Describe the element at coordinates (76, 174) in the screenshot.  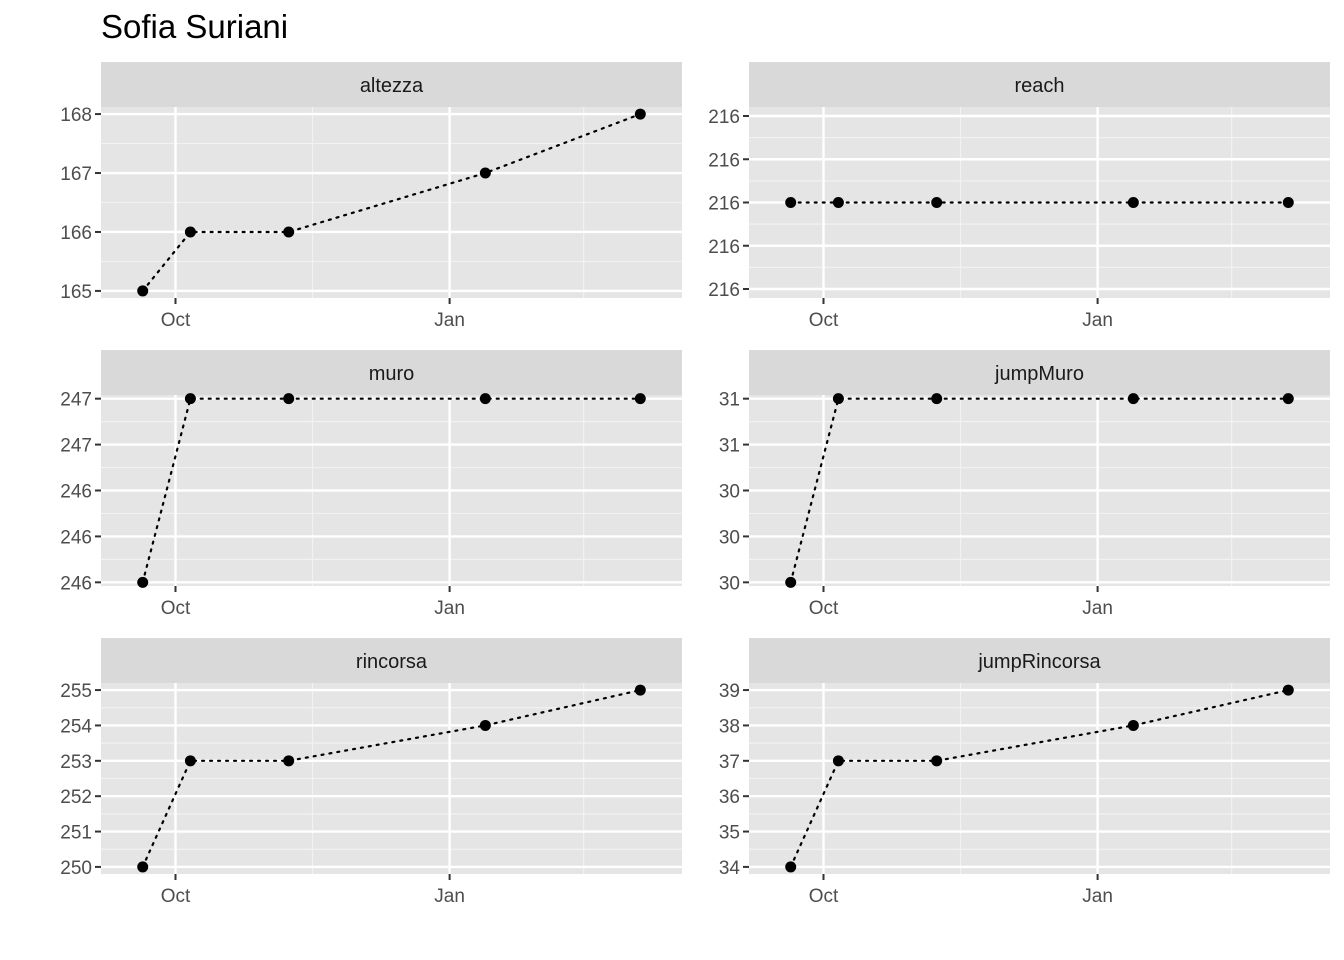
I see `y-tick-label: 167` at that location.